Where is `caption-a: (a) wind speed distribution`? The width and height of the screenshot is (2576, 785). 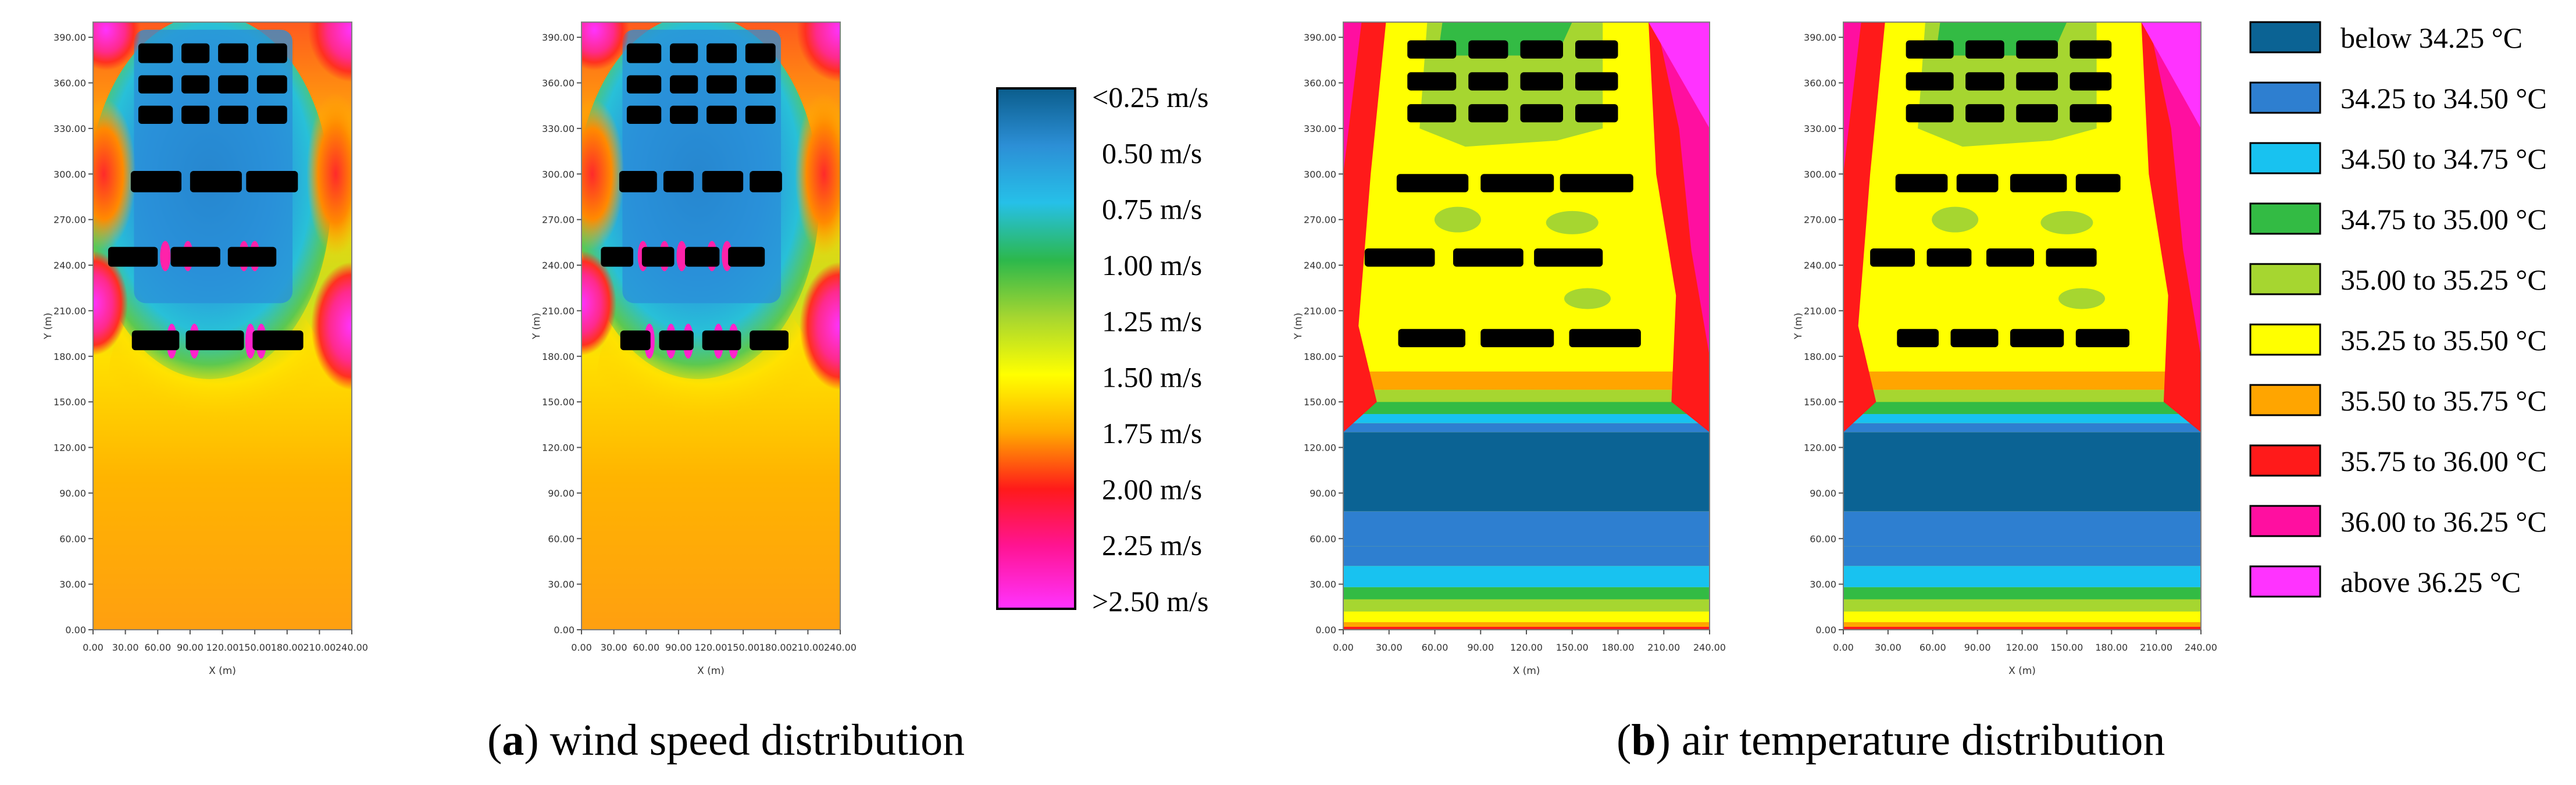
caption-a: (a) wind speed distribution is located at coordinates (726, 741).